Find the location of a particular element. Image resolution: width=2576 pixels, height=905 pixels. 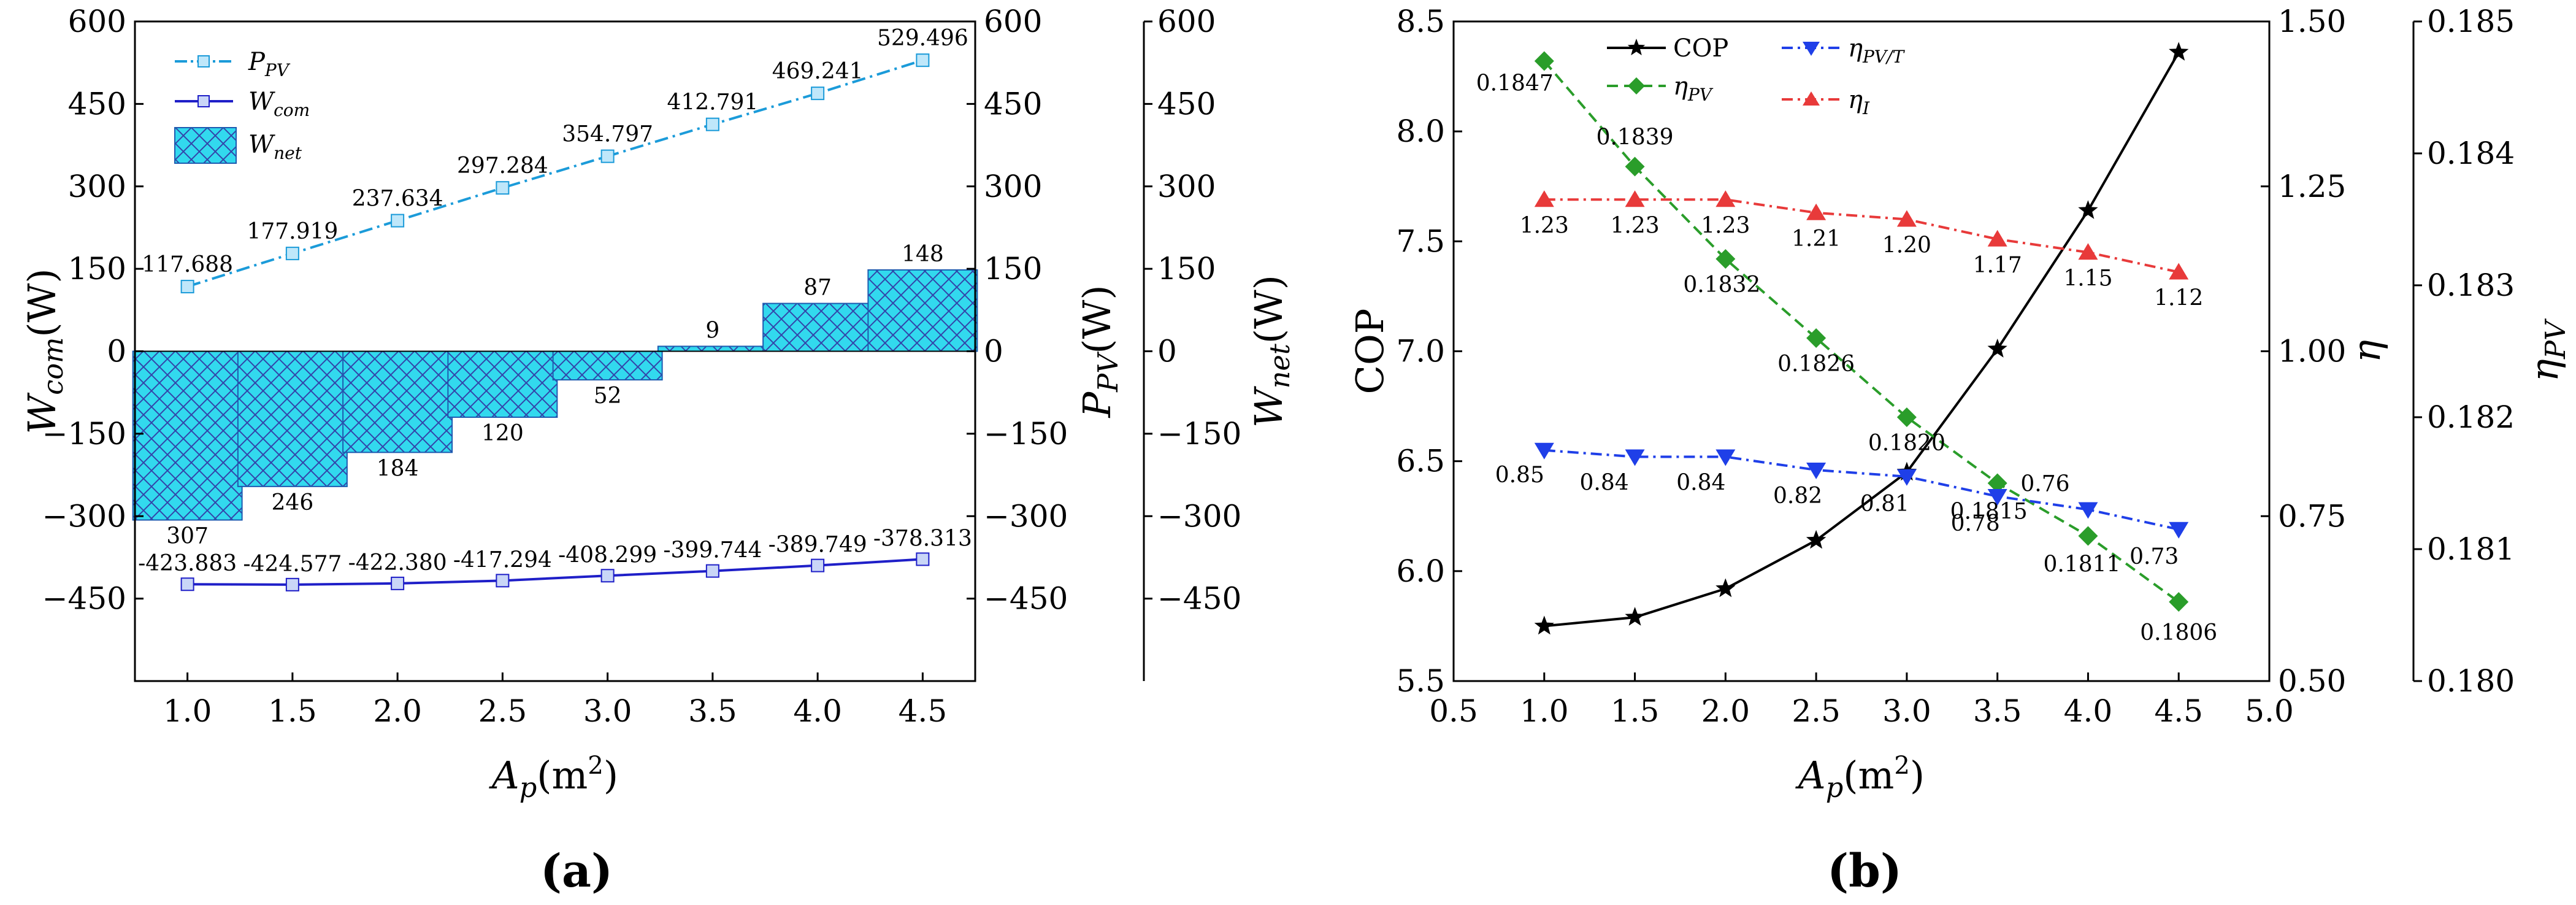

y-right1-tick-label: 300 is located at coordinates (1013, 186).